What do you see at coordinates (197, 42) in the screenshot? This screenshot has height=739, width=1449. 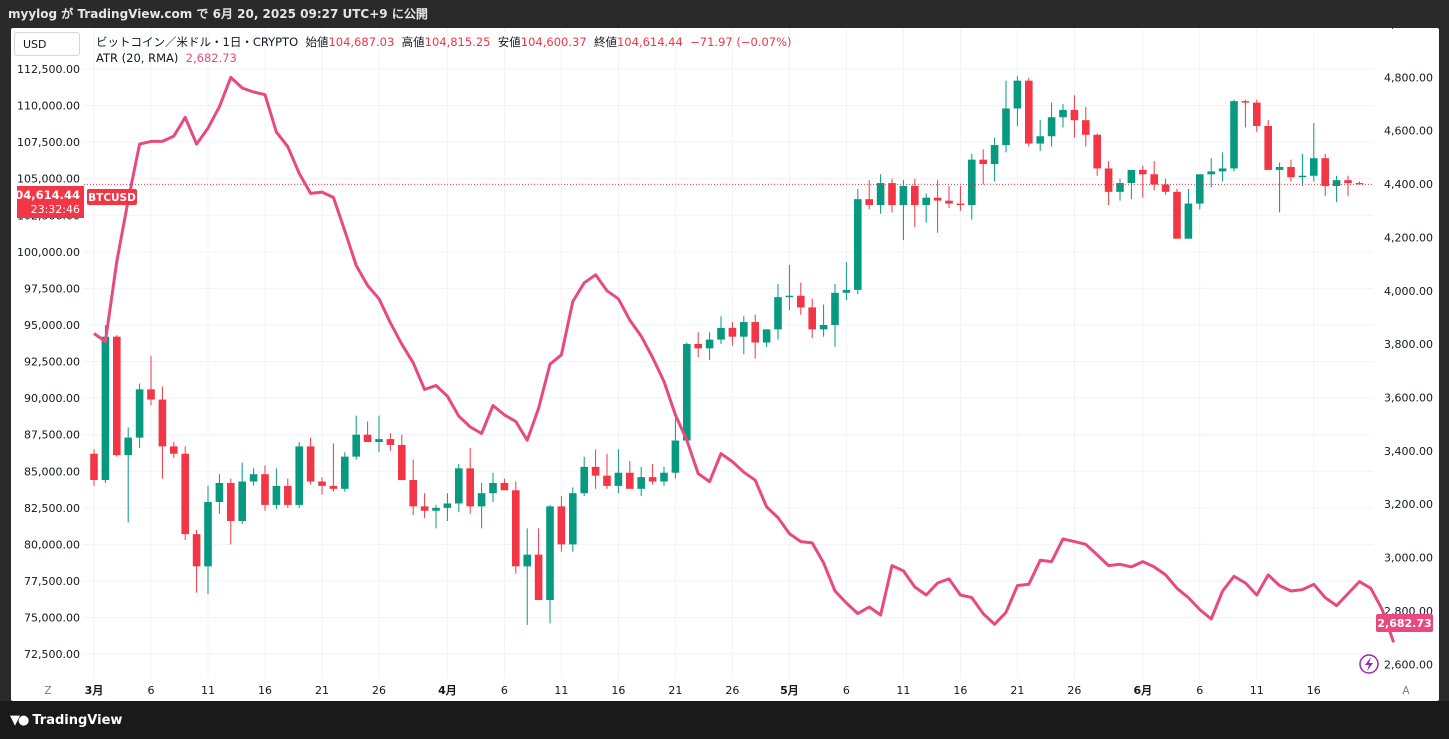 I see `symbol-name: ビットコイン／米ドル・1日・CRYPTO` at bounding box center [197, 42].